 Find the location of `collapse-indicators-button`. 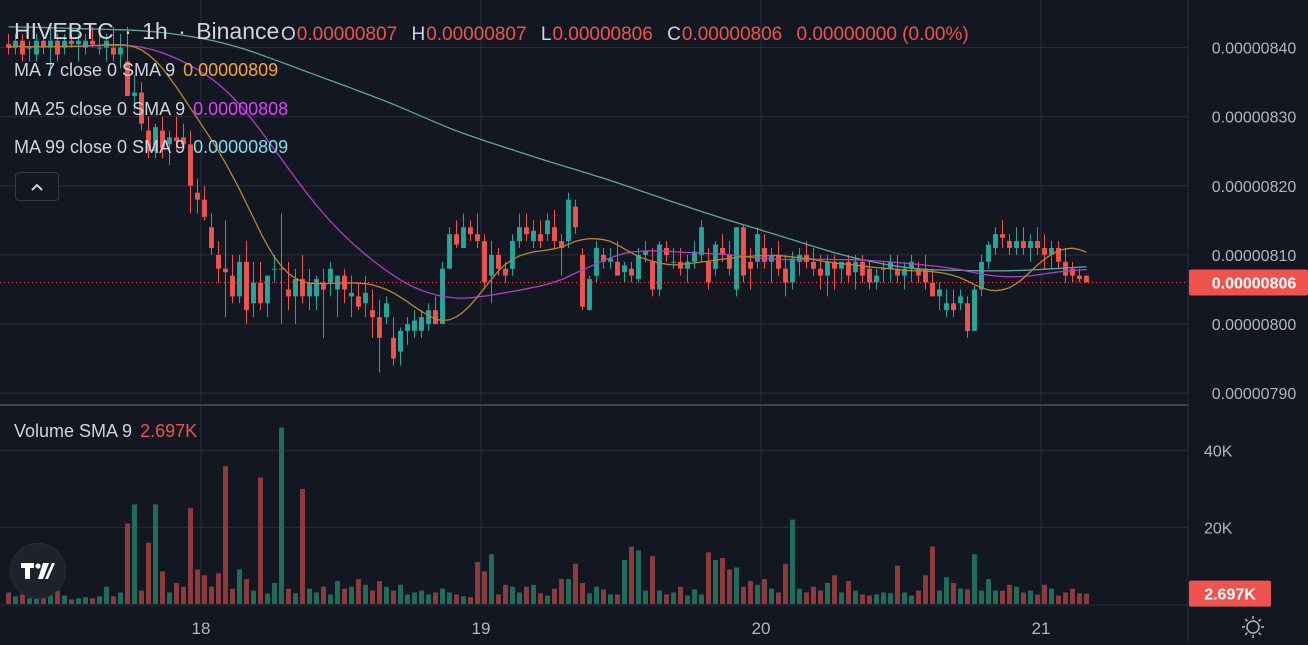

collapse-indicators-button is located at coordinates (37, 186).